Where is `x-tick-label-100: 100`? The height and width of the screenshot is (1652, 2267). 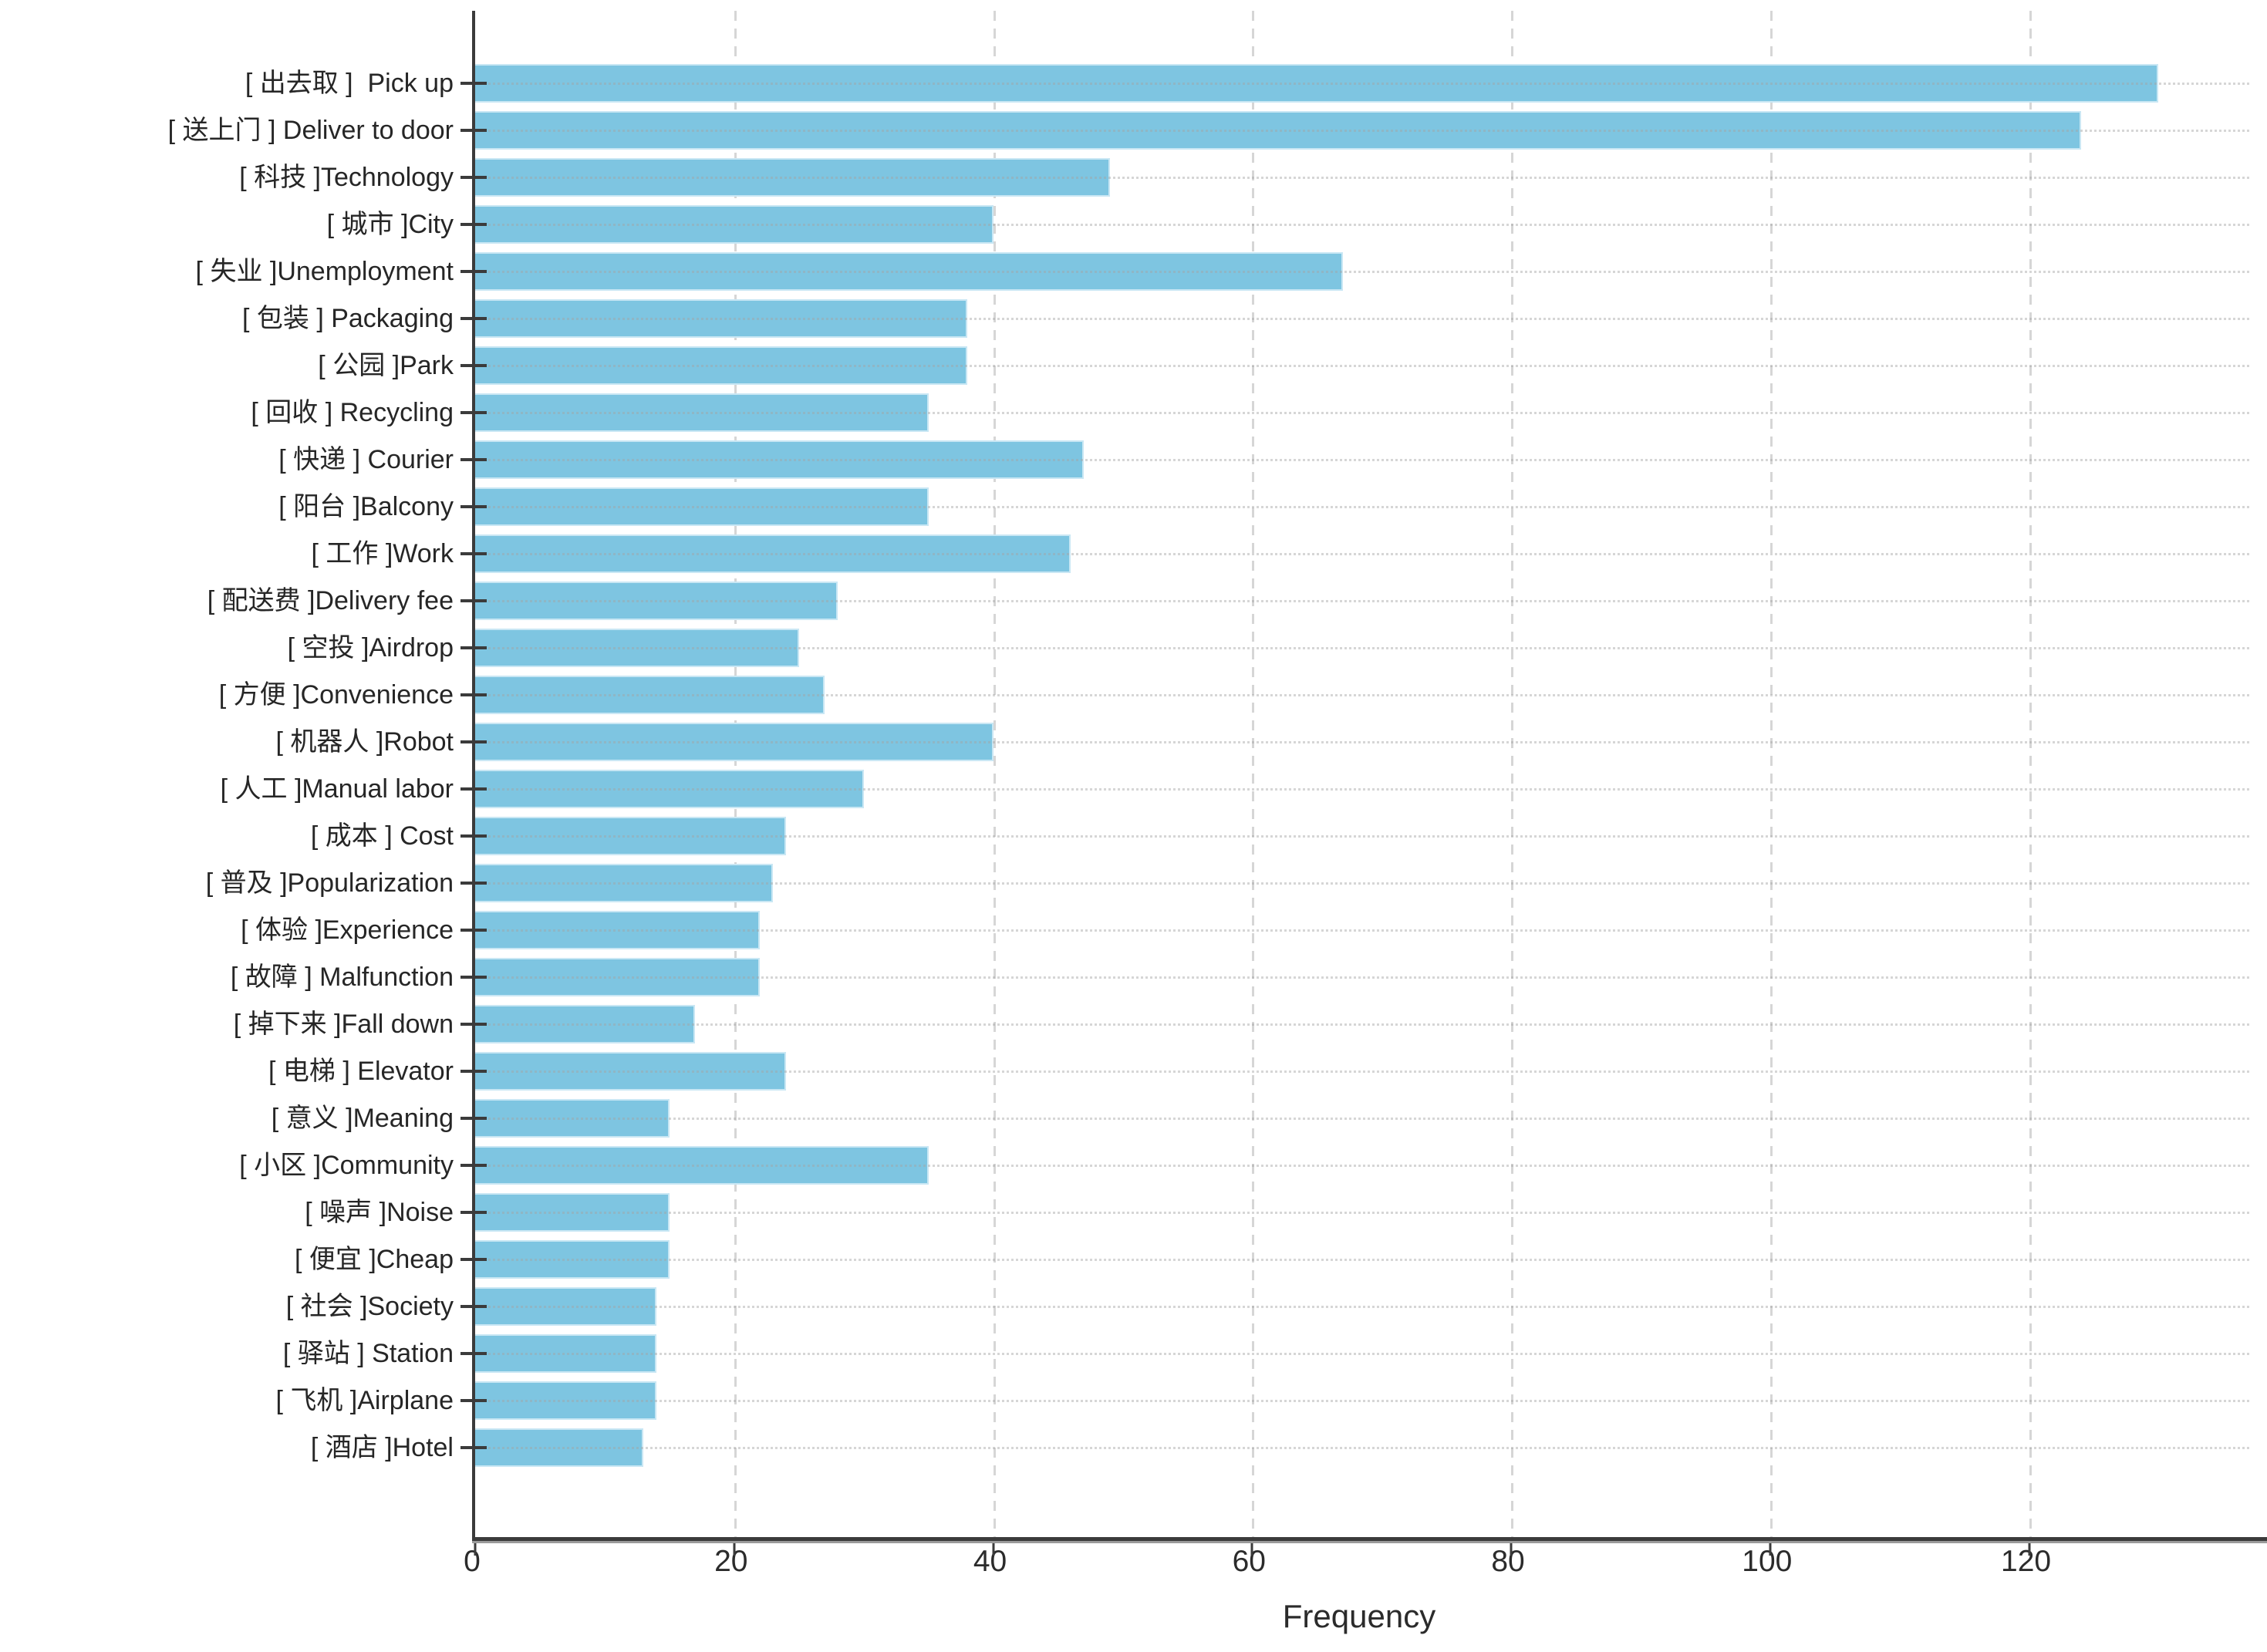
x-tick-label-100: 100 is located at coordinates (1768, 1562).